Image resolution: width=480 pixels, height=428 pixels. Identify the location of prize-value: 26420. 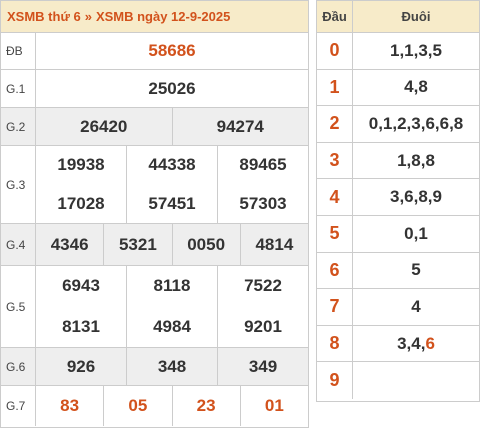
(104, 126).